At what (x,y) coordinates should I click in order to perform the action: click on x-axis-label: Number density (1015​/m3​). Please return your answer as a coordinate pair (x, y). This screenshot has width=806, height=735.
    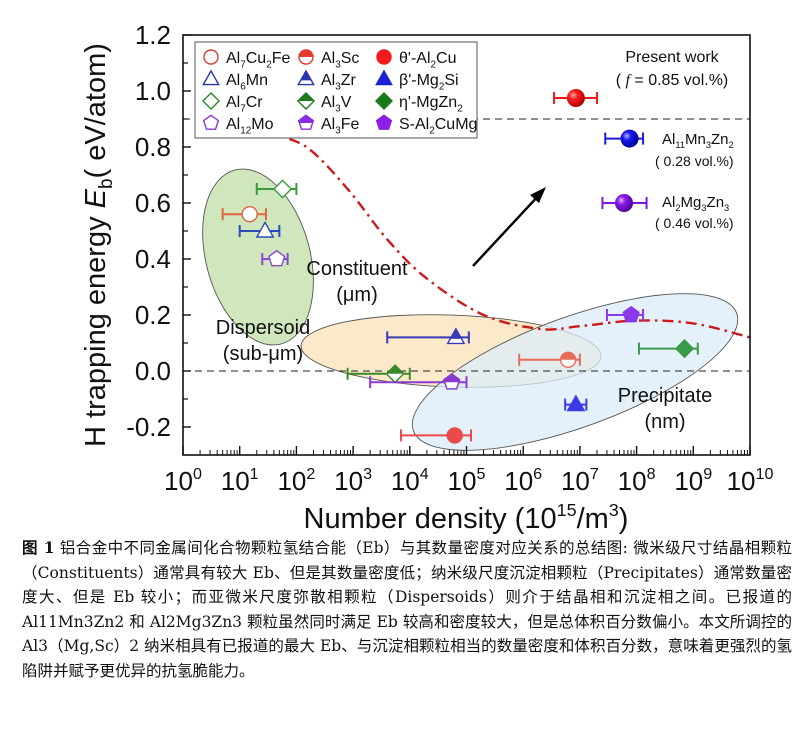
    Looking at the image, I should click on (466, 517).